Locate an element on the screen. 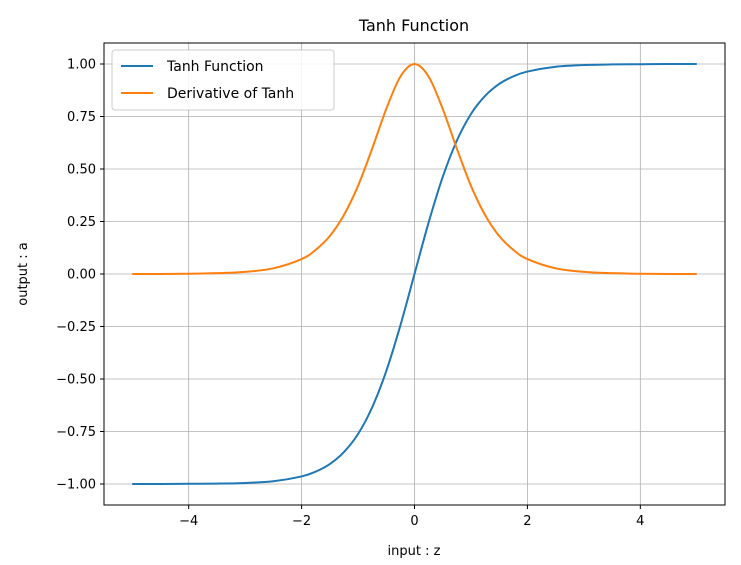 The image size is (741, 565). chart-title: Tanh Function is located at coordinates (413, 25).